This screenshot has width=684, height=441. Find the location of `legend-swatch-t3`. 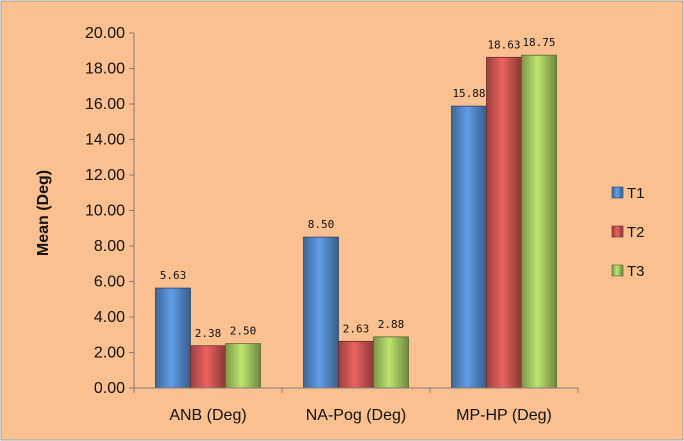

legend-swatch-t3 is located at coordinates (617, 270).